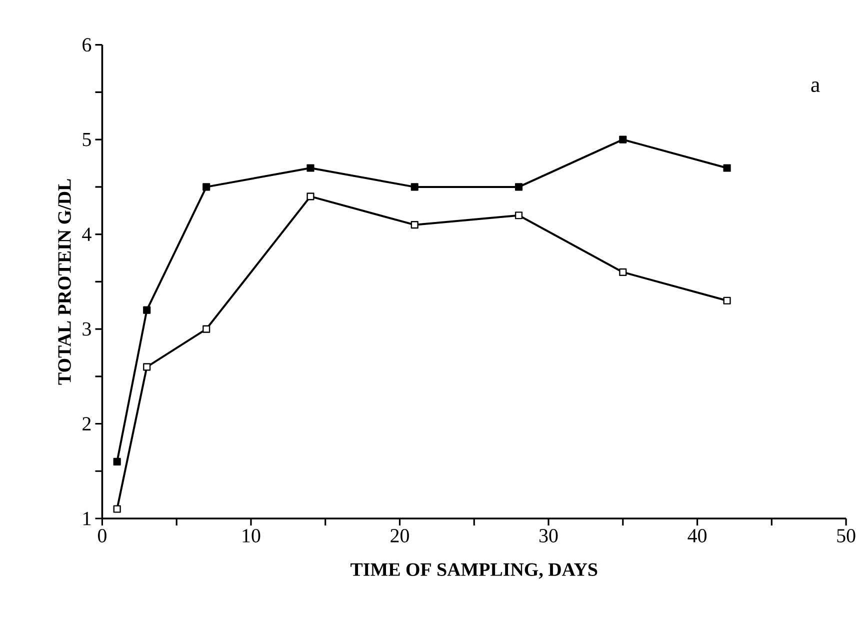 The width and height of the screenshot is (862, 634). What do you see at coordinates (251, 535) in the screenshot?
I see `x-tick-label: 10` at bounding box center [251, 535].